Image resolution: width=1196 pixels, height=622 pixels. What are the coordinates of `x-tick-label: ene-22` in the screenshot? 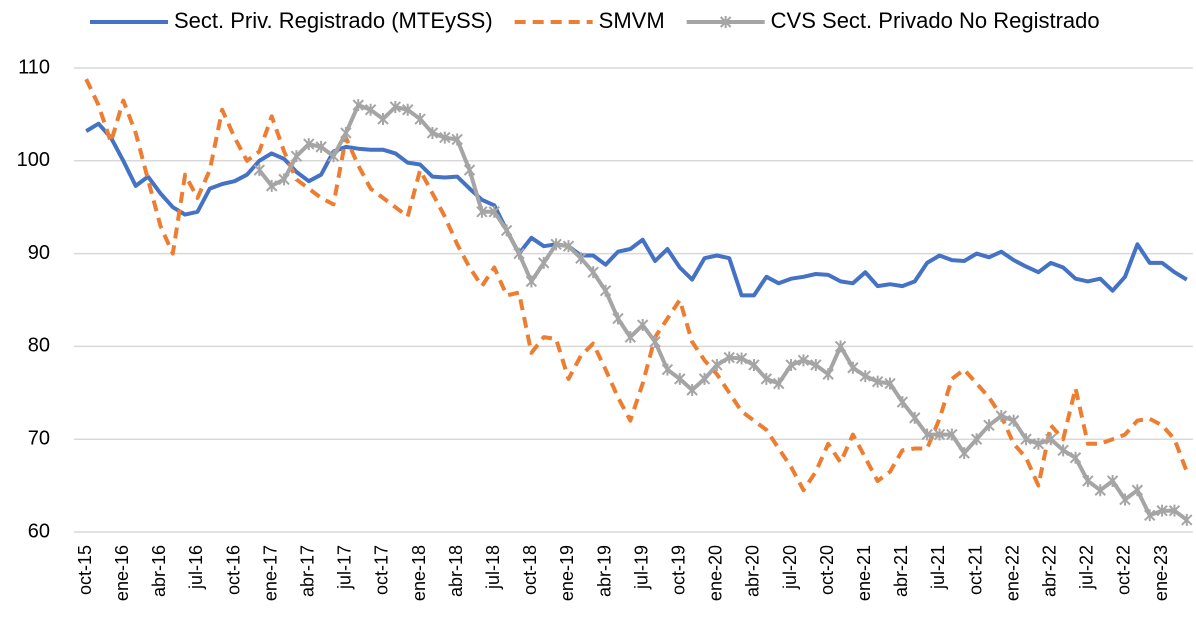 It's located at (1012, 573).